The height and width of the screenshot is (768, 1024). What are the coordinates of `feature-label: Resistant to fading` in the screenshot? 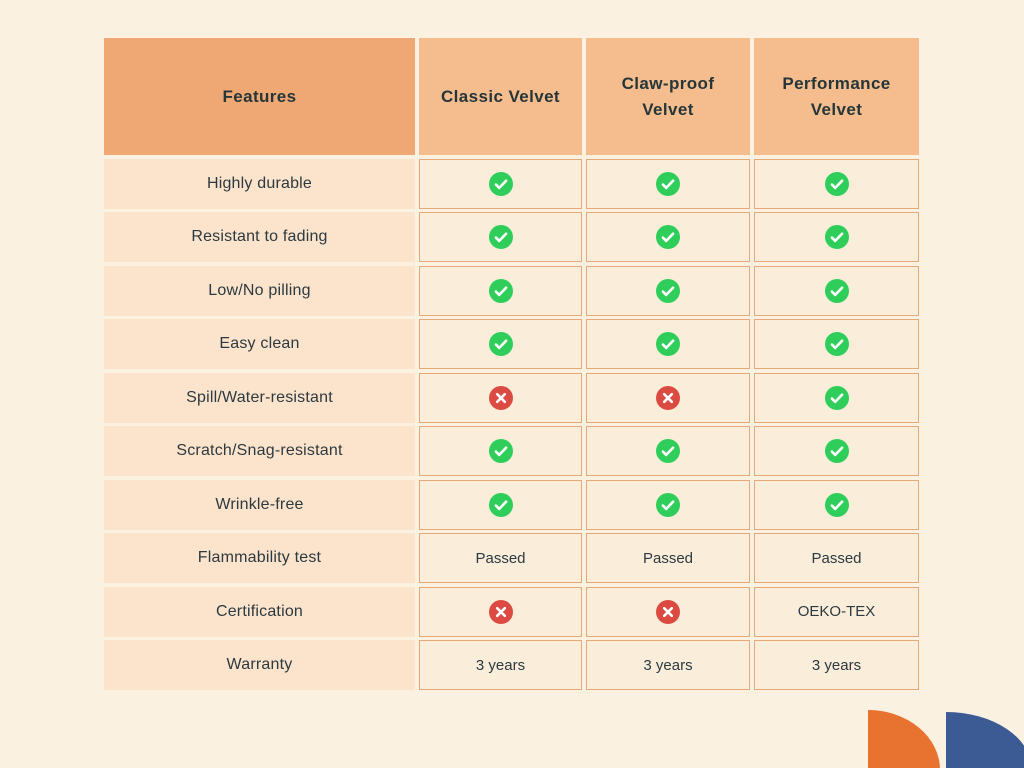 It's located at (259, 237).